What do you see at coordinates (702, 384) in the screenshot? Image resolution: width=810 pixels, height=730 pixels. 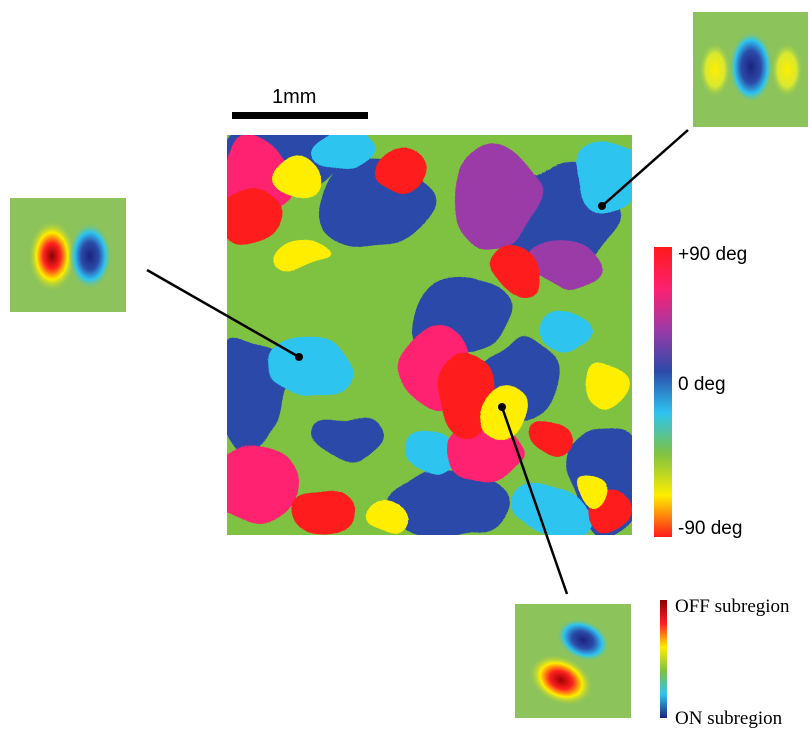 I see `orientation-mid-label: 0 deg` at bounding box center [702, 384].